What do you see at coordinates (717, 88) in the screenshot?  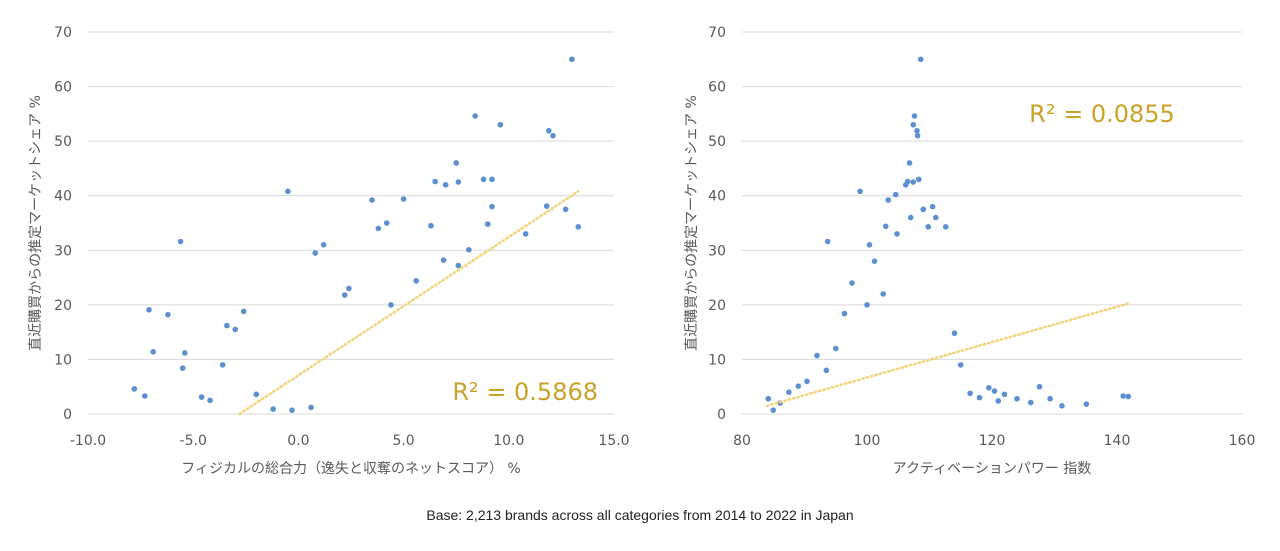 I see `chart-activation-power-y-tick-label: 60` at bounding box center [717, 88].